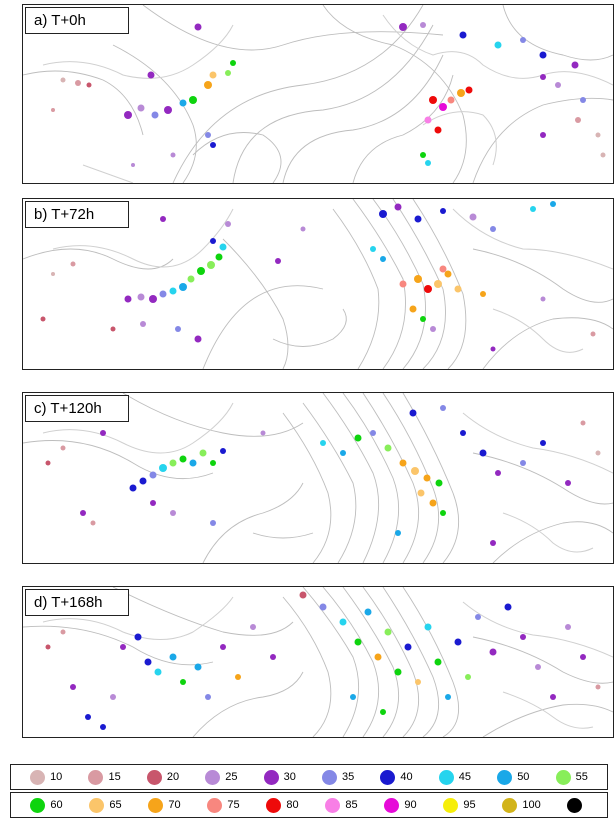 The image size is (615, 818). Describe the element at coordinates (233, 805) in the screenshot. I see `legend-label: 75` at that location.